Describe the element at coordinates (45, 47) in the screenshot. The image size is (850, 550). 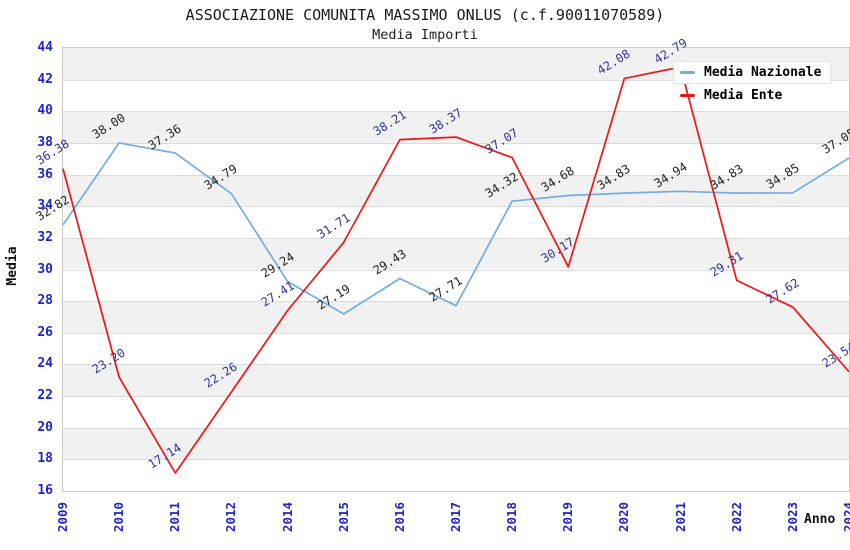
I see `y-tick-label: 44` at that location.